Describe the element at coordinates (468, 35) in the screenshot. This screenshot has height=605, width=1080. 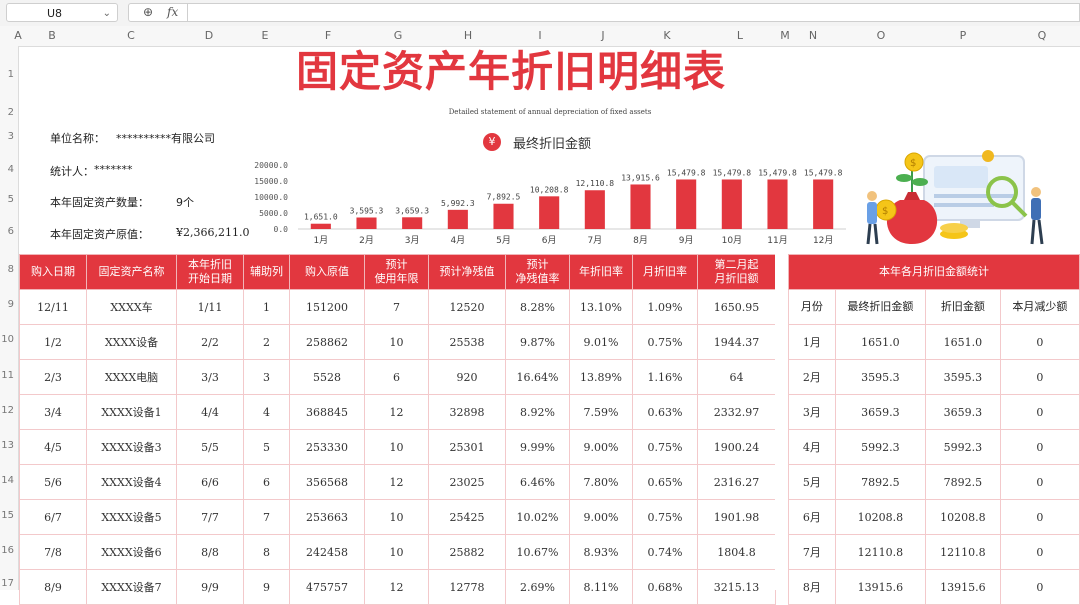
I see `column-header-h: H` at that location.